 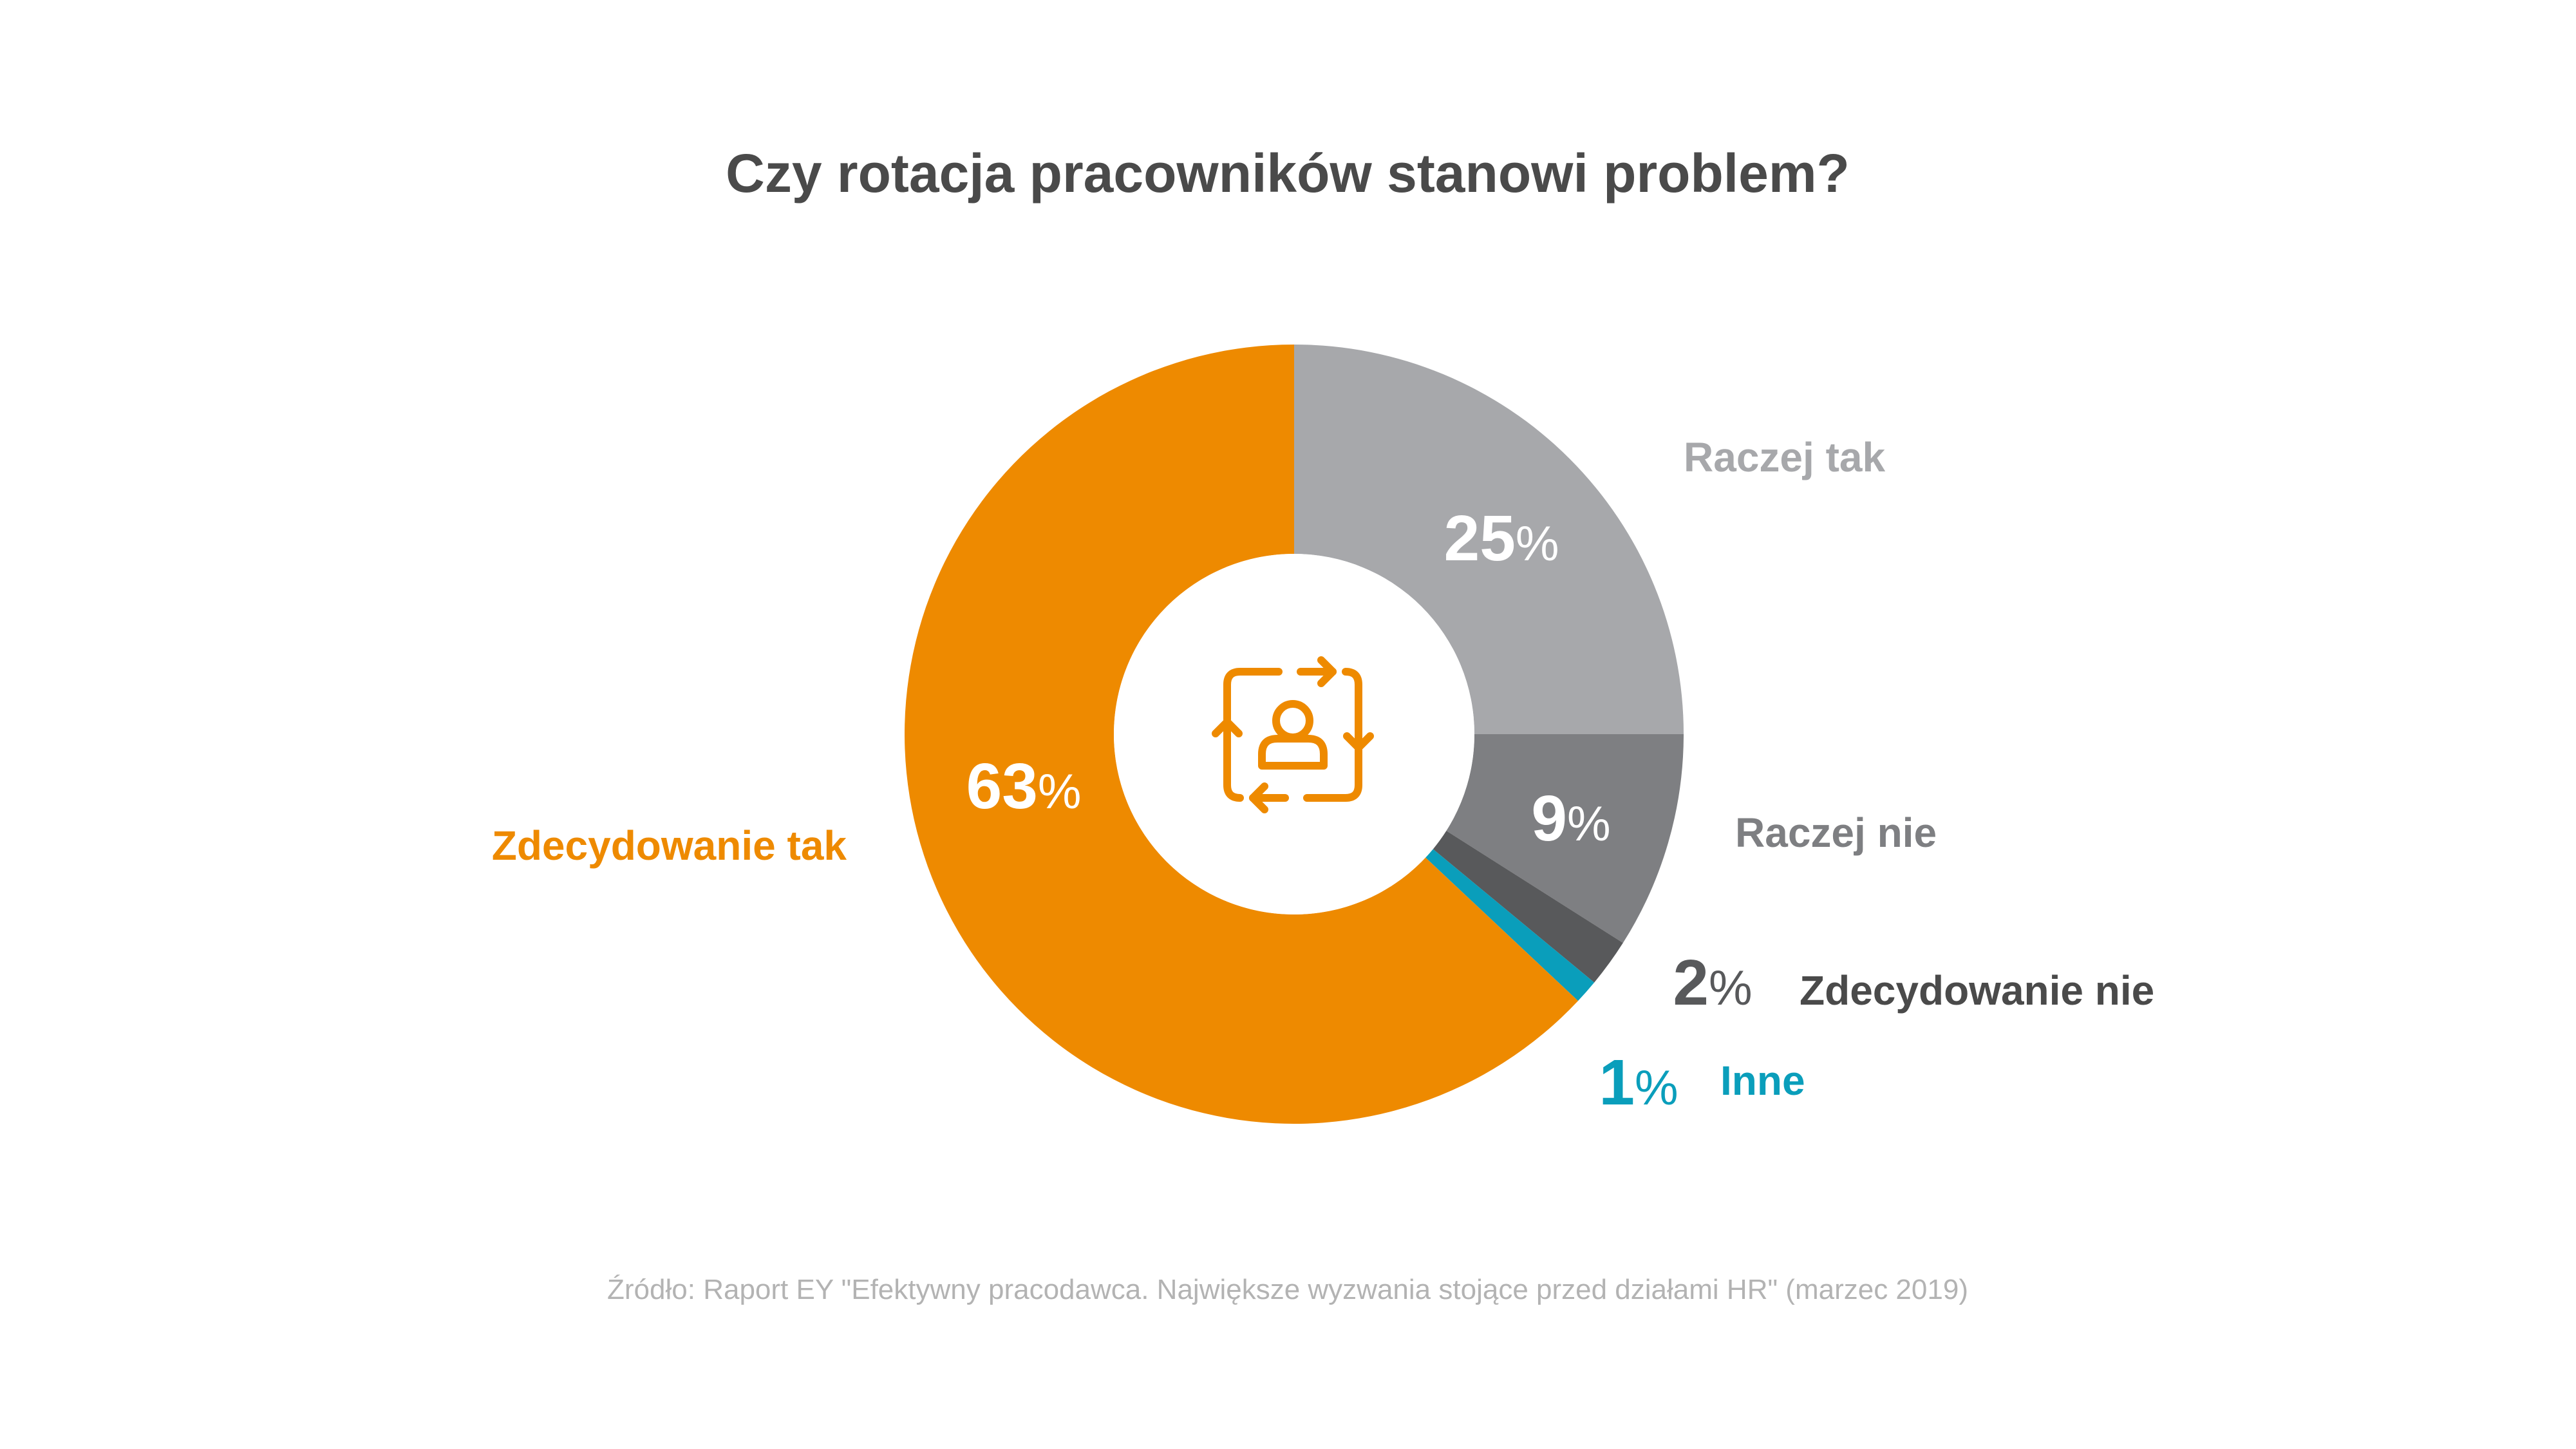 What do you see at coordinates (1836, 833) in the screenshot?
I see `category-label-raczej-nie: Raczej nie` at bounding box center [1836, 833].